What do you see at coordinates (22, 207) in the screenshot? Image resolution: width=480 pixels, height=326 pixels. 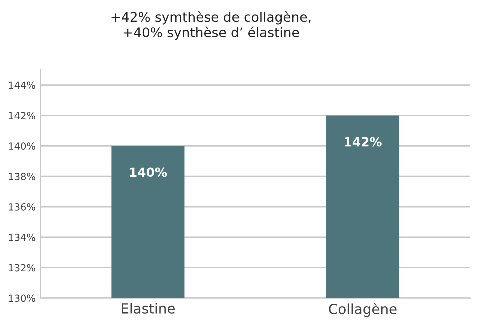 I see `y-tick-label: 136%` at bounding box center [22, 207].